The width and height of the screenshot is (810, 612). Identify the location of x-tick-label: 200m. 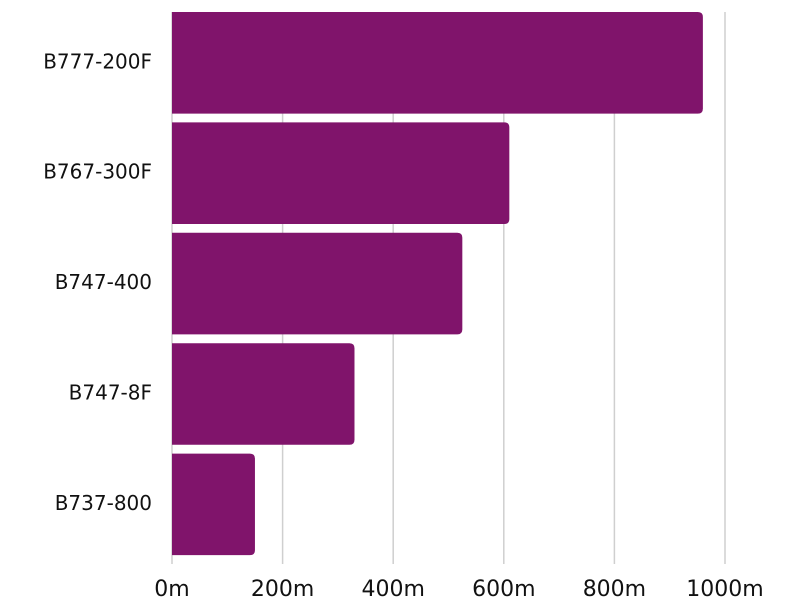
(282, 589).